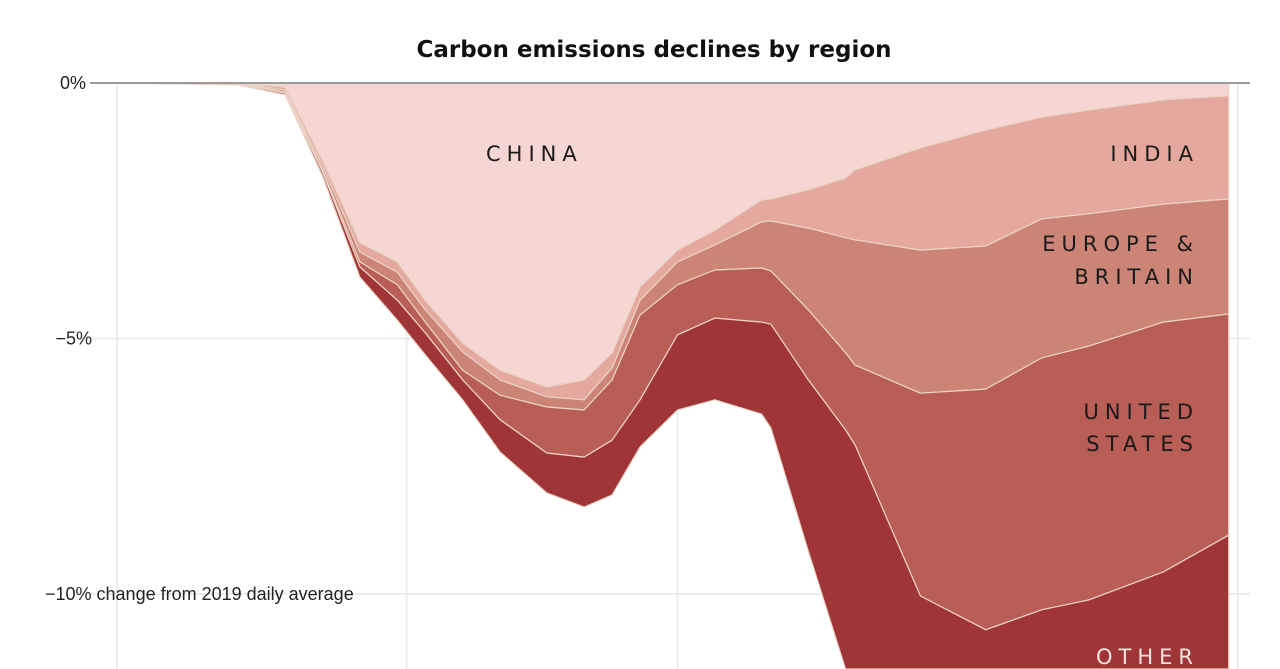  Describe the element at coordinates (1136, 277) in the screenshot. I see `label-europe-line2: BRITAIN` at that location.